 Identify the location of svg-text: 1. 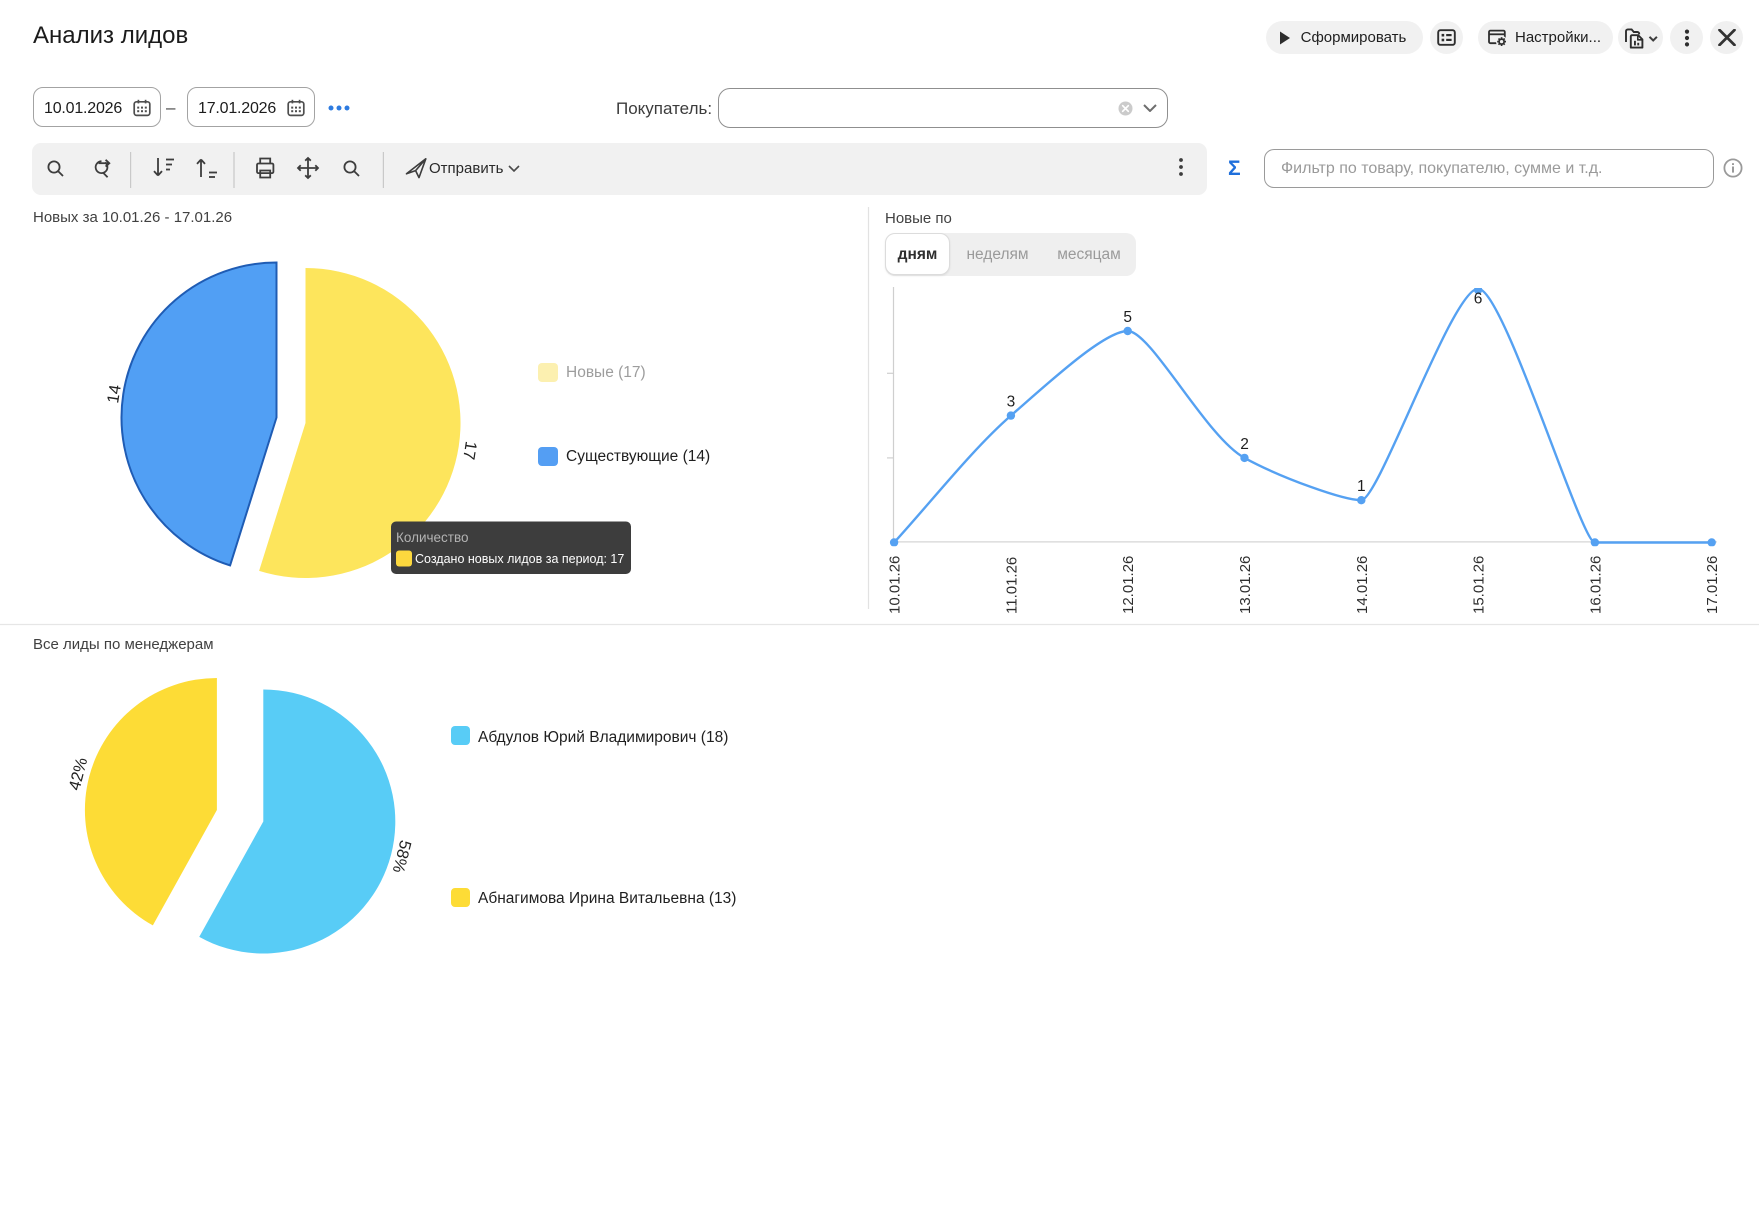
(1361, 486).